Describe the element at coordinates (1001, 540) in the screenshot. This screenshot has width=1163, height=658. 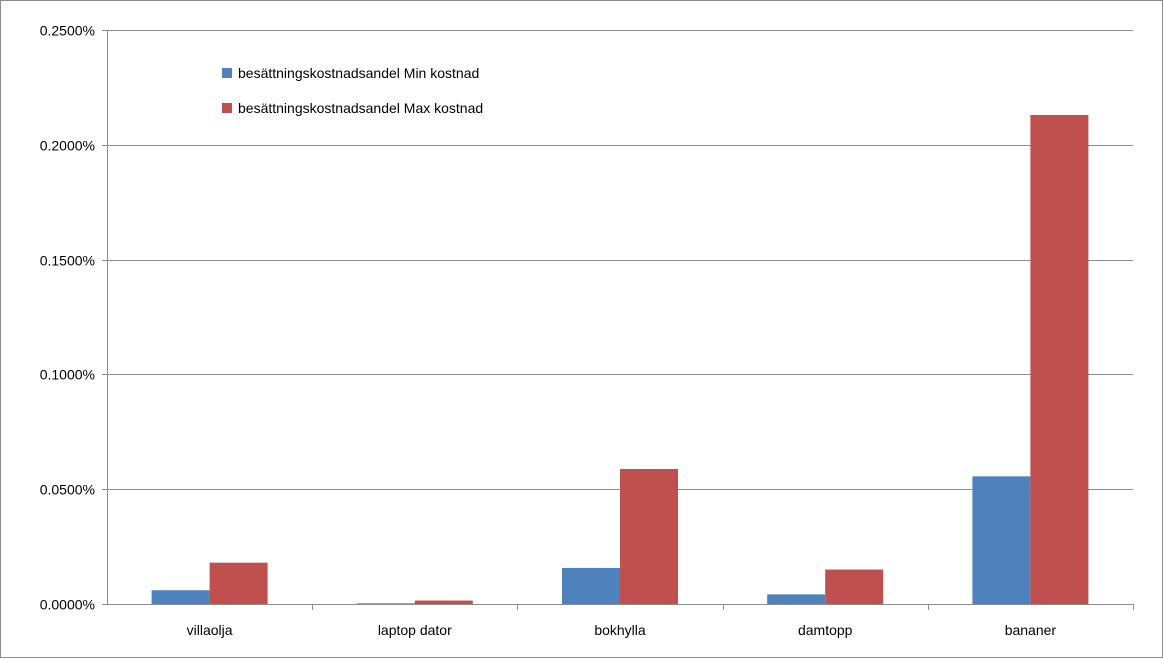
I see `bar-min-bananer` at that location.